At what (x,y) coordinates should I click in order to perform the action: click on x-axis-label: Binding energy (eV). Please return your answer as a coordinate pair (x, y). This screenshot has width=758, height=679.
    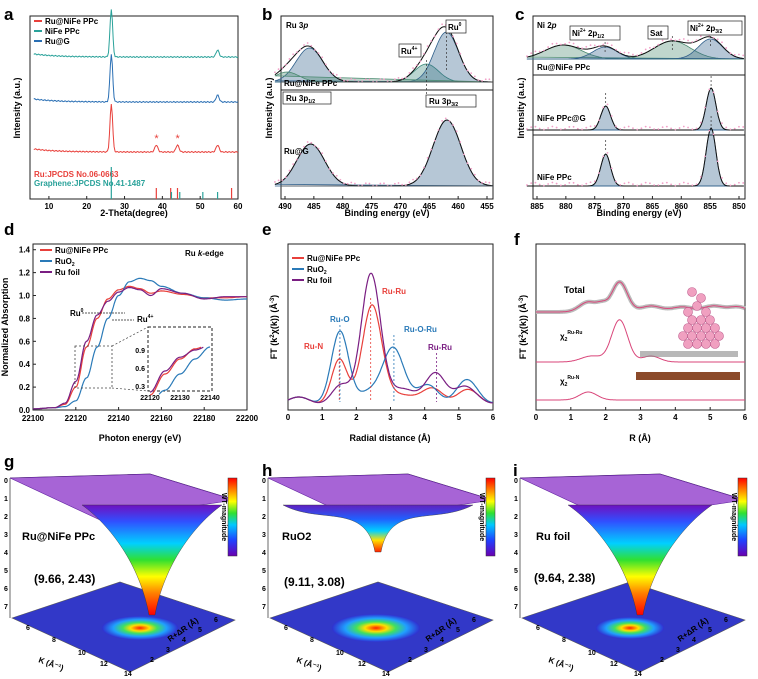
    Looking at the image, I should click on (386, 213).